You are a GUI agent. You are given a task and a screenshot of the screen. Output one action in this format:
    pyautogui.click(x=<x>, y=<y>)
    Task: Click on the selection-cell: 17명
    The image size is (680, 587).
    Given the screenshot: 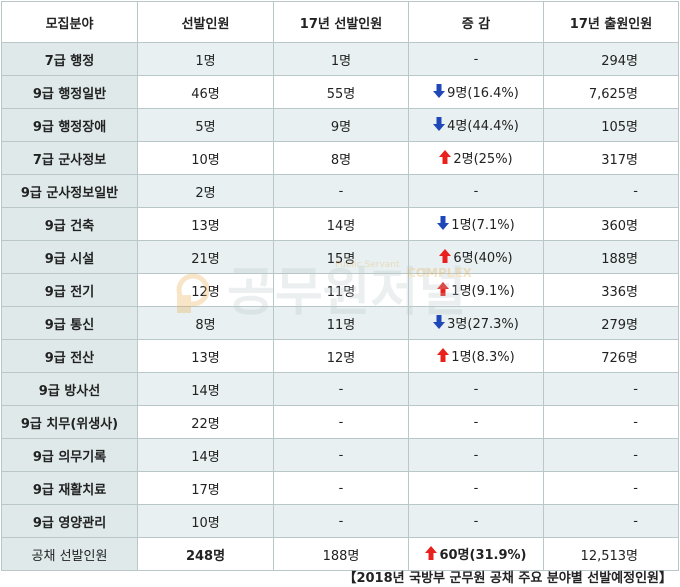 What is the action you would take?
    pyautogui.click(x=205, y=488)
    